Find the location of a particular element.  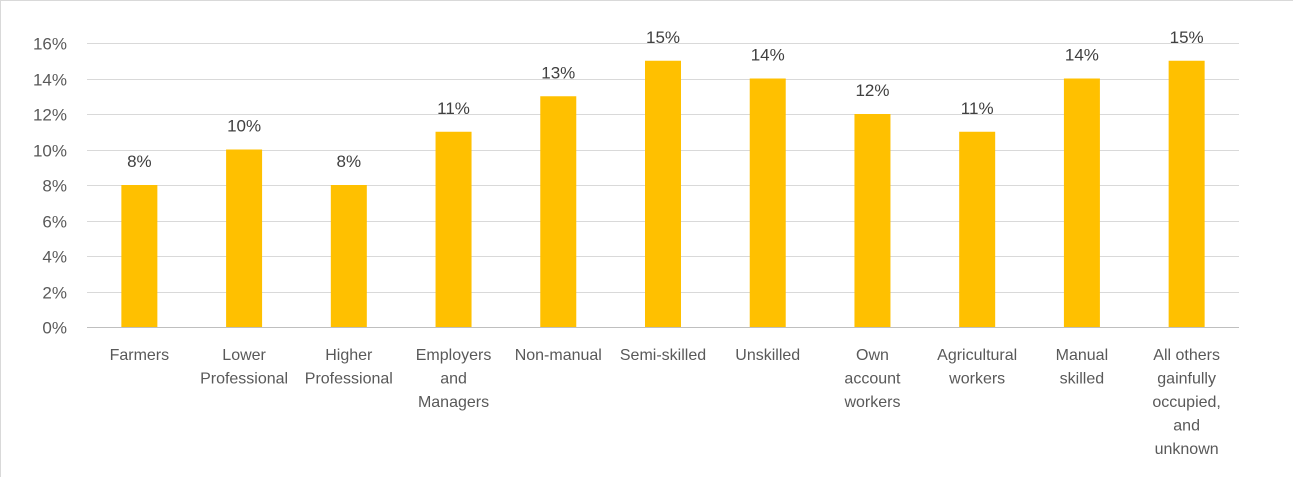

data-label: 13% is located at coordinates (558, 72).